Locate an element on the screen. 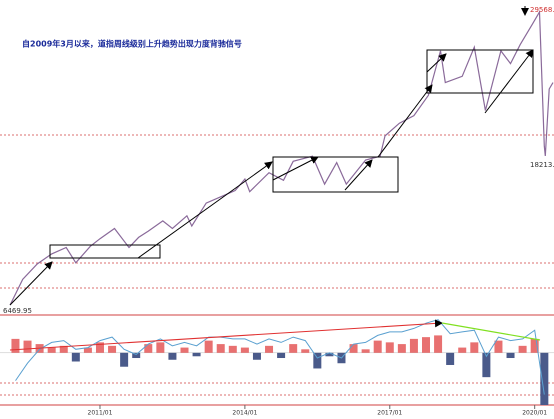 Image resolution: width=554 pixels, height=419 pixels. x-tick-label: 2014/01 is located at coordinates (244, 413).